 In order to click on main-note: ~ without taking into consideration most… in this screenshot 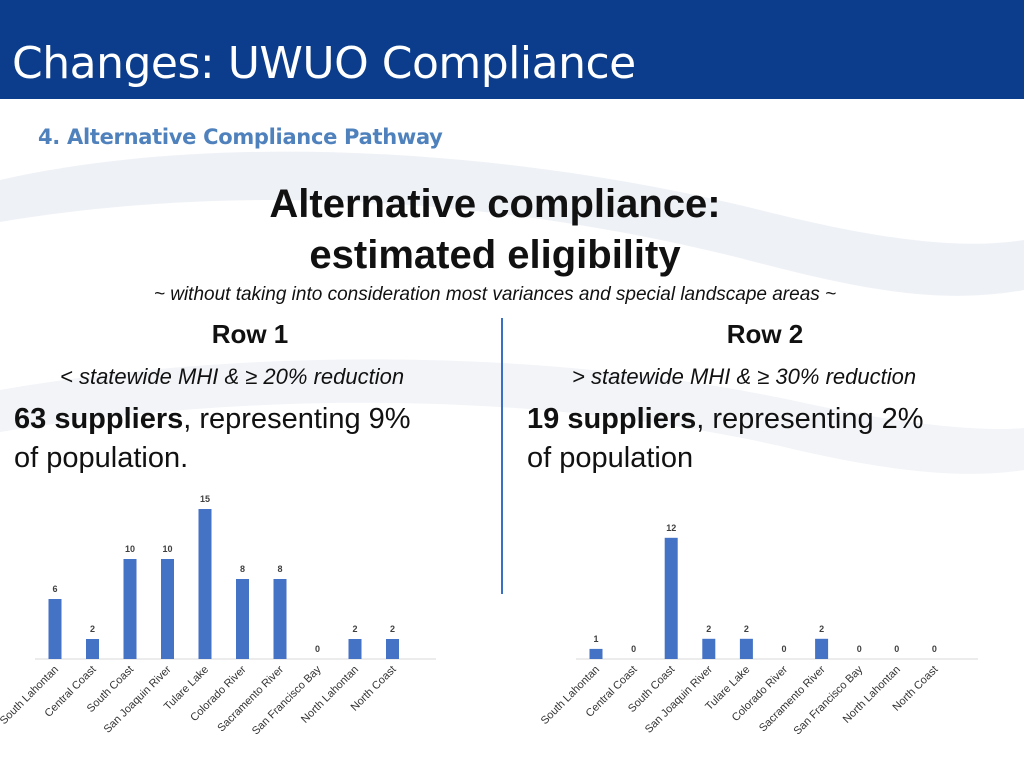, I will do `click(495, 294)`.